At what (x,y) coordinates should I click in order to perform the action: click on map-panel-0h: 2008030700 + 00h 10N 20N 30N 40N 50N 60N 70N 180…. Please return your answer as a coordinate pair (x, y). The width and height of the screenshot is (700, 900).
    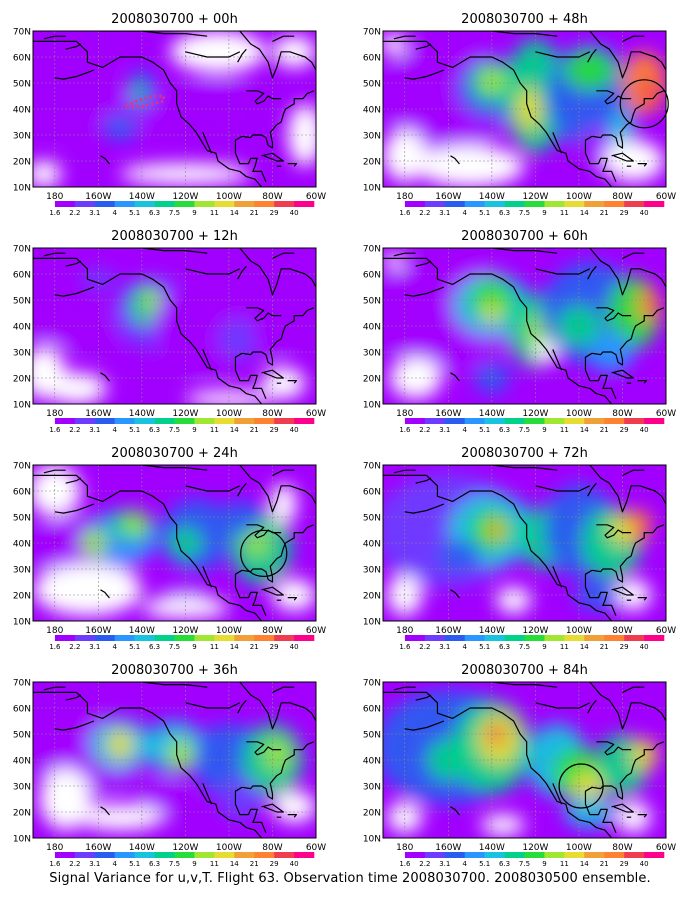
    Looking at the image, I should click on (169, 114).